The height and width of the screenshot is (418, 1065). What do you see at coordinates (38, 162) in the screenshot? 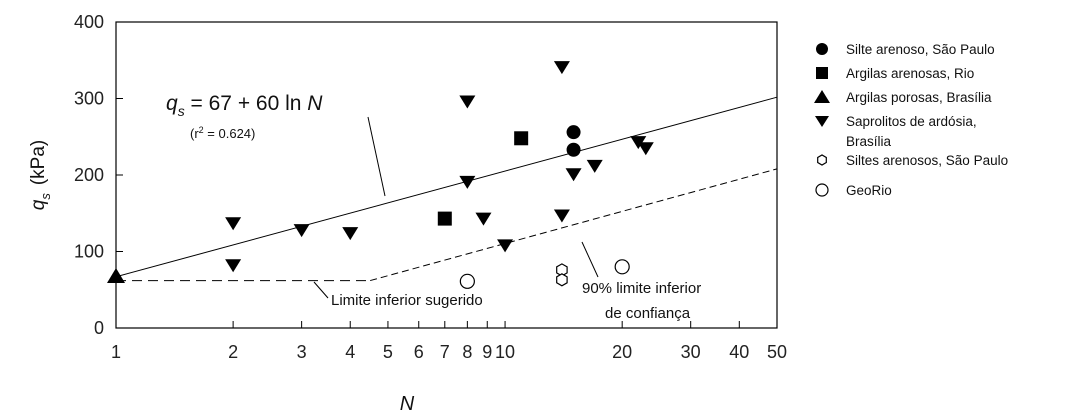
I see `y-axis-label-unit: (kPa)` at bounding box center [38, 162].